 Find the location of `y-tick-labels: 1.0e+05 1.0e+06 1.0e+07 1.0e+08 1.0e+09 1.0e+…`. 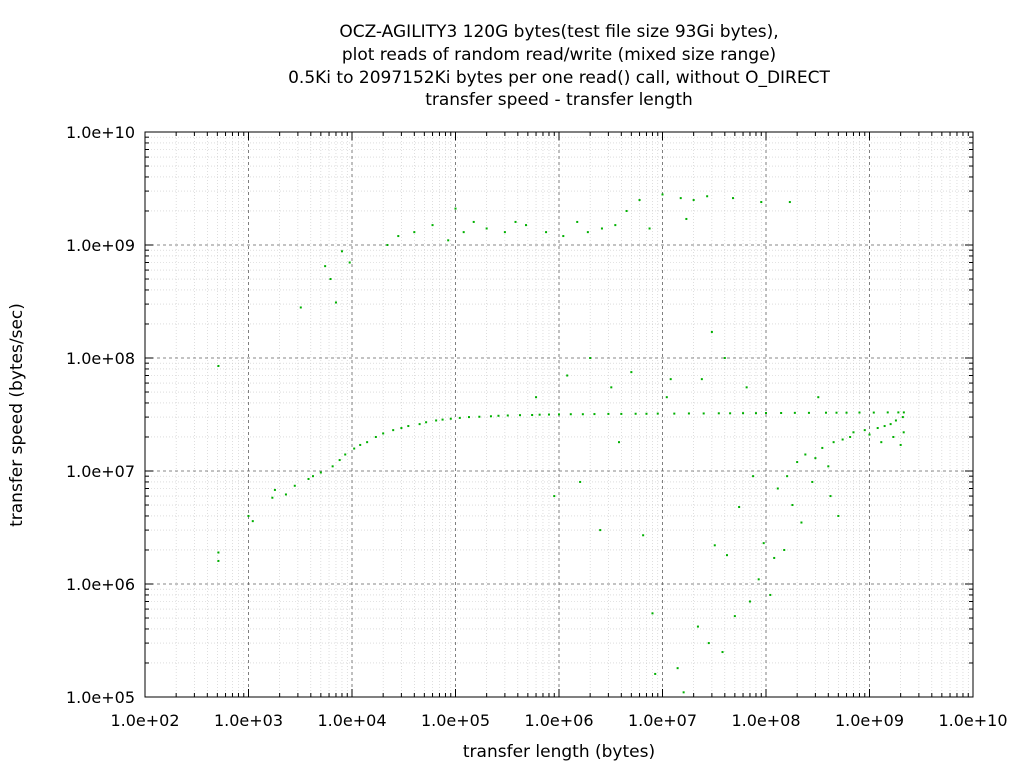

y-tick-labels: 1.0e+05 1.0e+06 1.0e+07 1.0e+08 1.0e+09 1.0e+… is located at coordinates (100, 415).